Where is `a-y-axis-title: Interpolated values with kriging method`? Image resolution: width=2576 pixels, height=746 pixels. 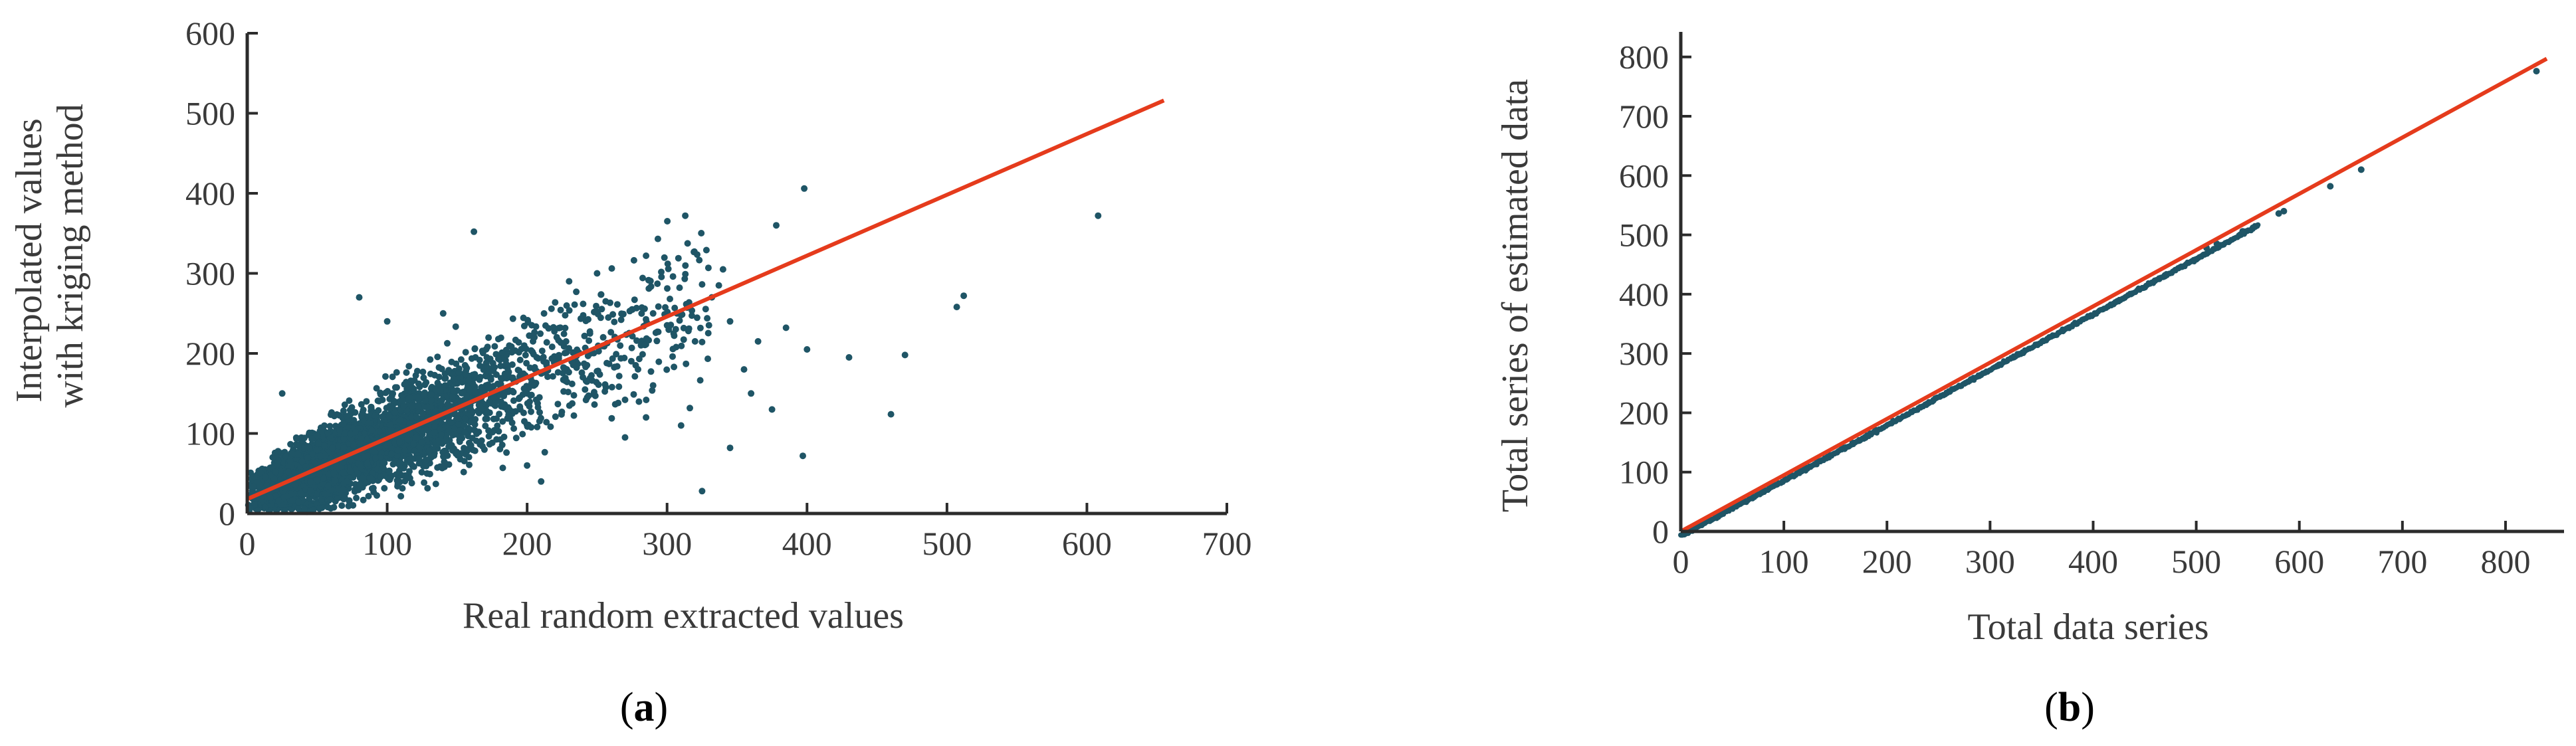 a-y-axis-title: Interpolated values with kriging method is located at coordinates (50, 255).